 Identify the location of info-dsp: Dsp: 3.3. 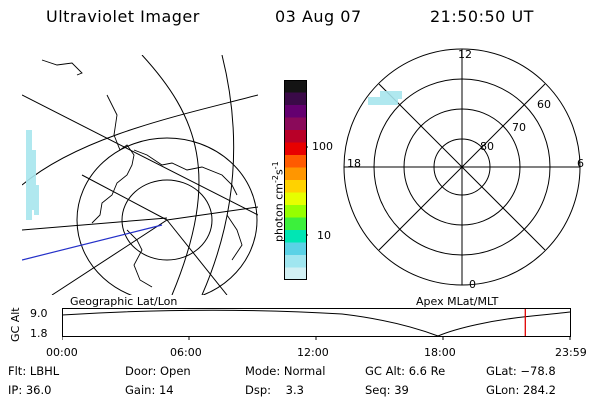
(274, 390).